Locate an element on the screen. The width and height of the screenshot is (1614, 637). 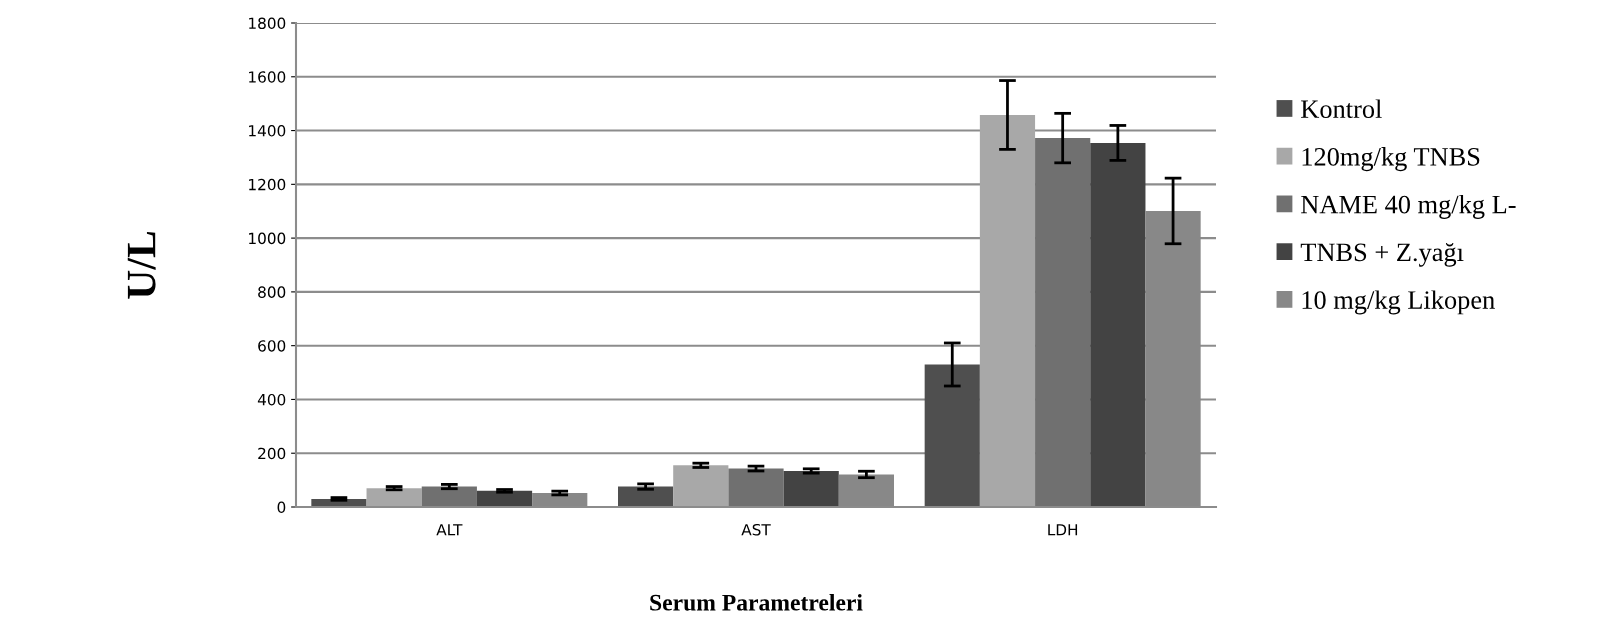
y-tick-label: 400 is located at coordinates (271, 399).